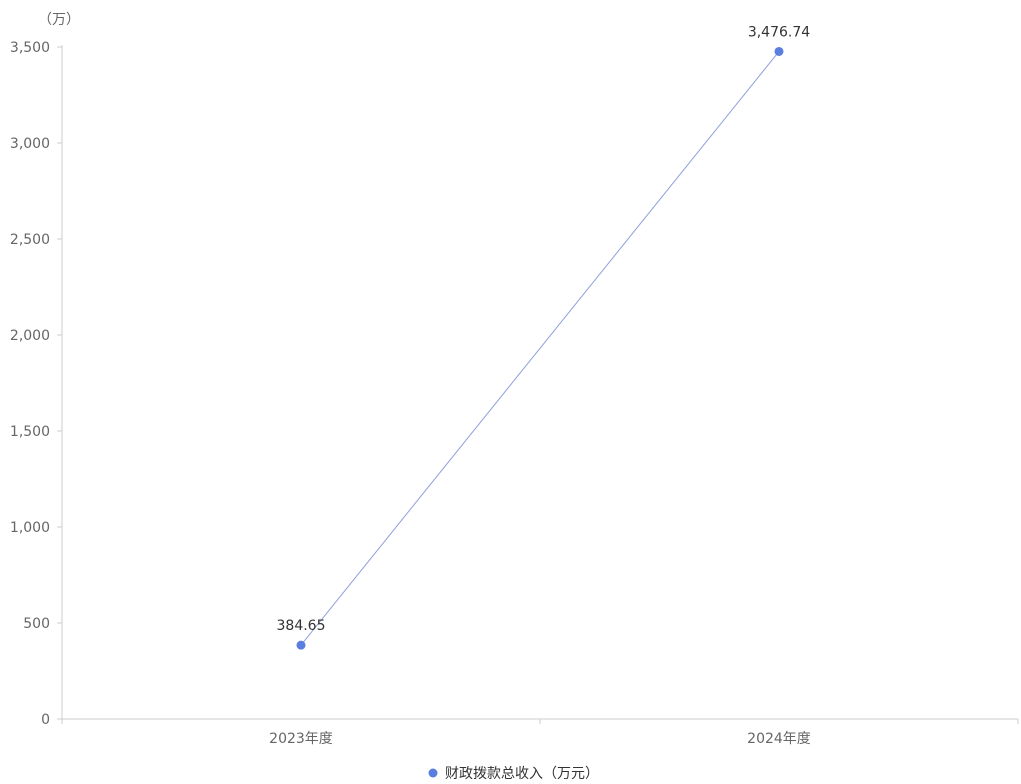 The height and width of the screenshot is (784, 1021). Describe the element at coordinates (30, 528) in the screenshot. I see `y-tick-label: 1,000` at that location.